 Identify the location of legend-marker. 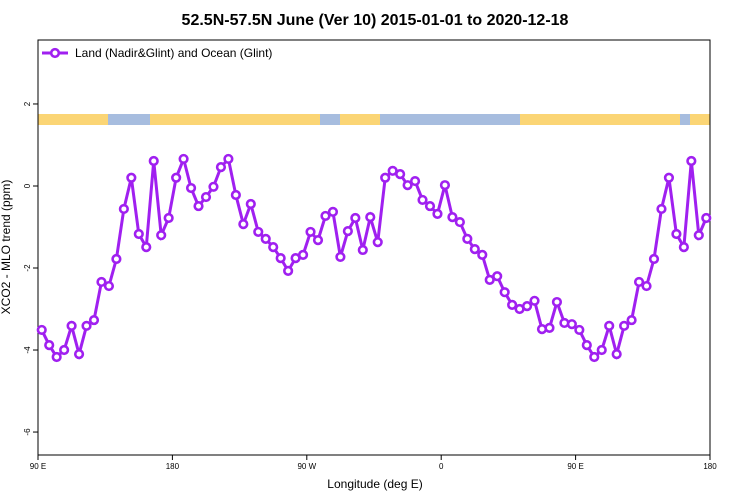
(55, 53).